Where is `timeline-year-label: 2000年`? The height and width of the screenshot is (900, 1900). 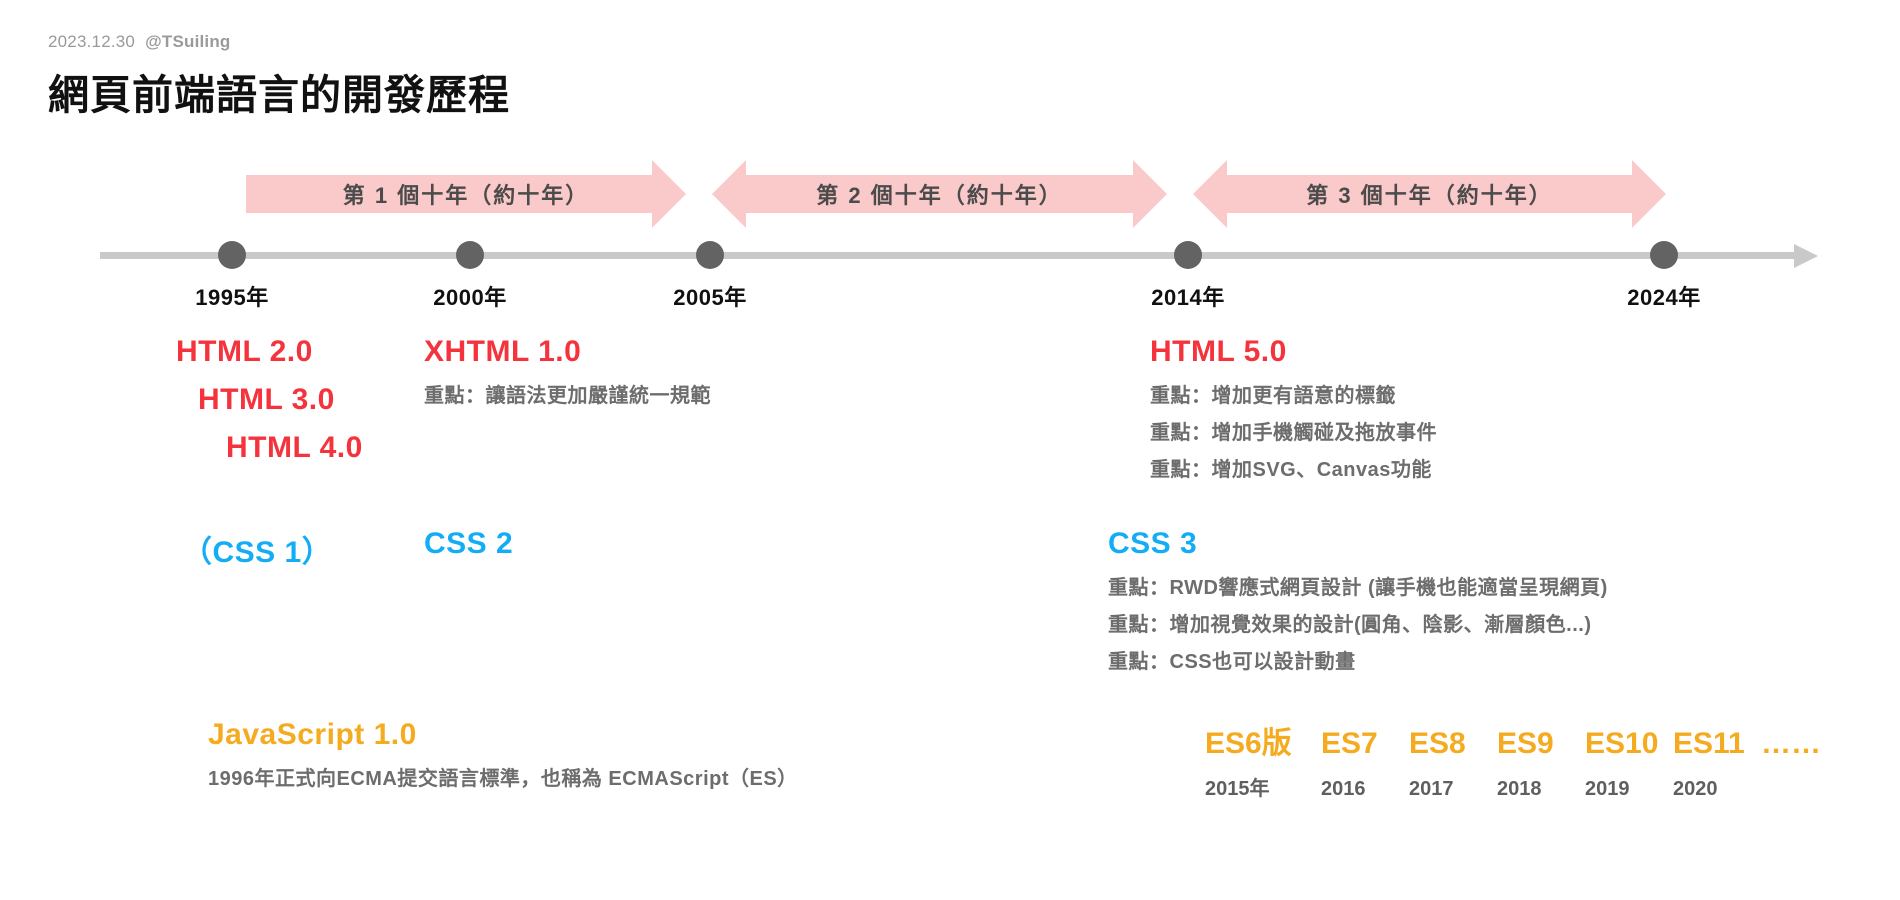 timeline-year-label: 2000年 is located at coordinates (470, 297).